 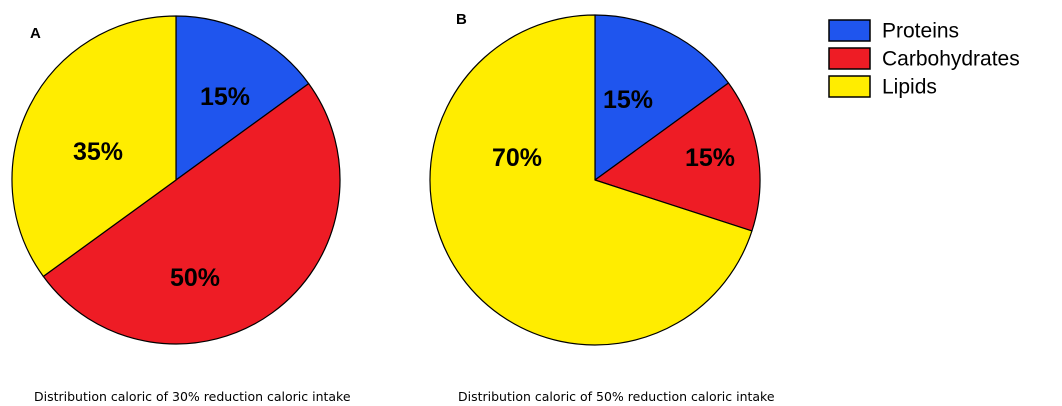 What do you see at coordinates (909, 87) in the screenshot?
I see `legend-label-lipids: Lipids` at bounding box center [909, 87].